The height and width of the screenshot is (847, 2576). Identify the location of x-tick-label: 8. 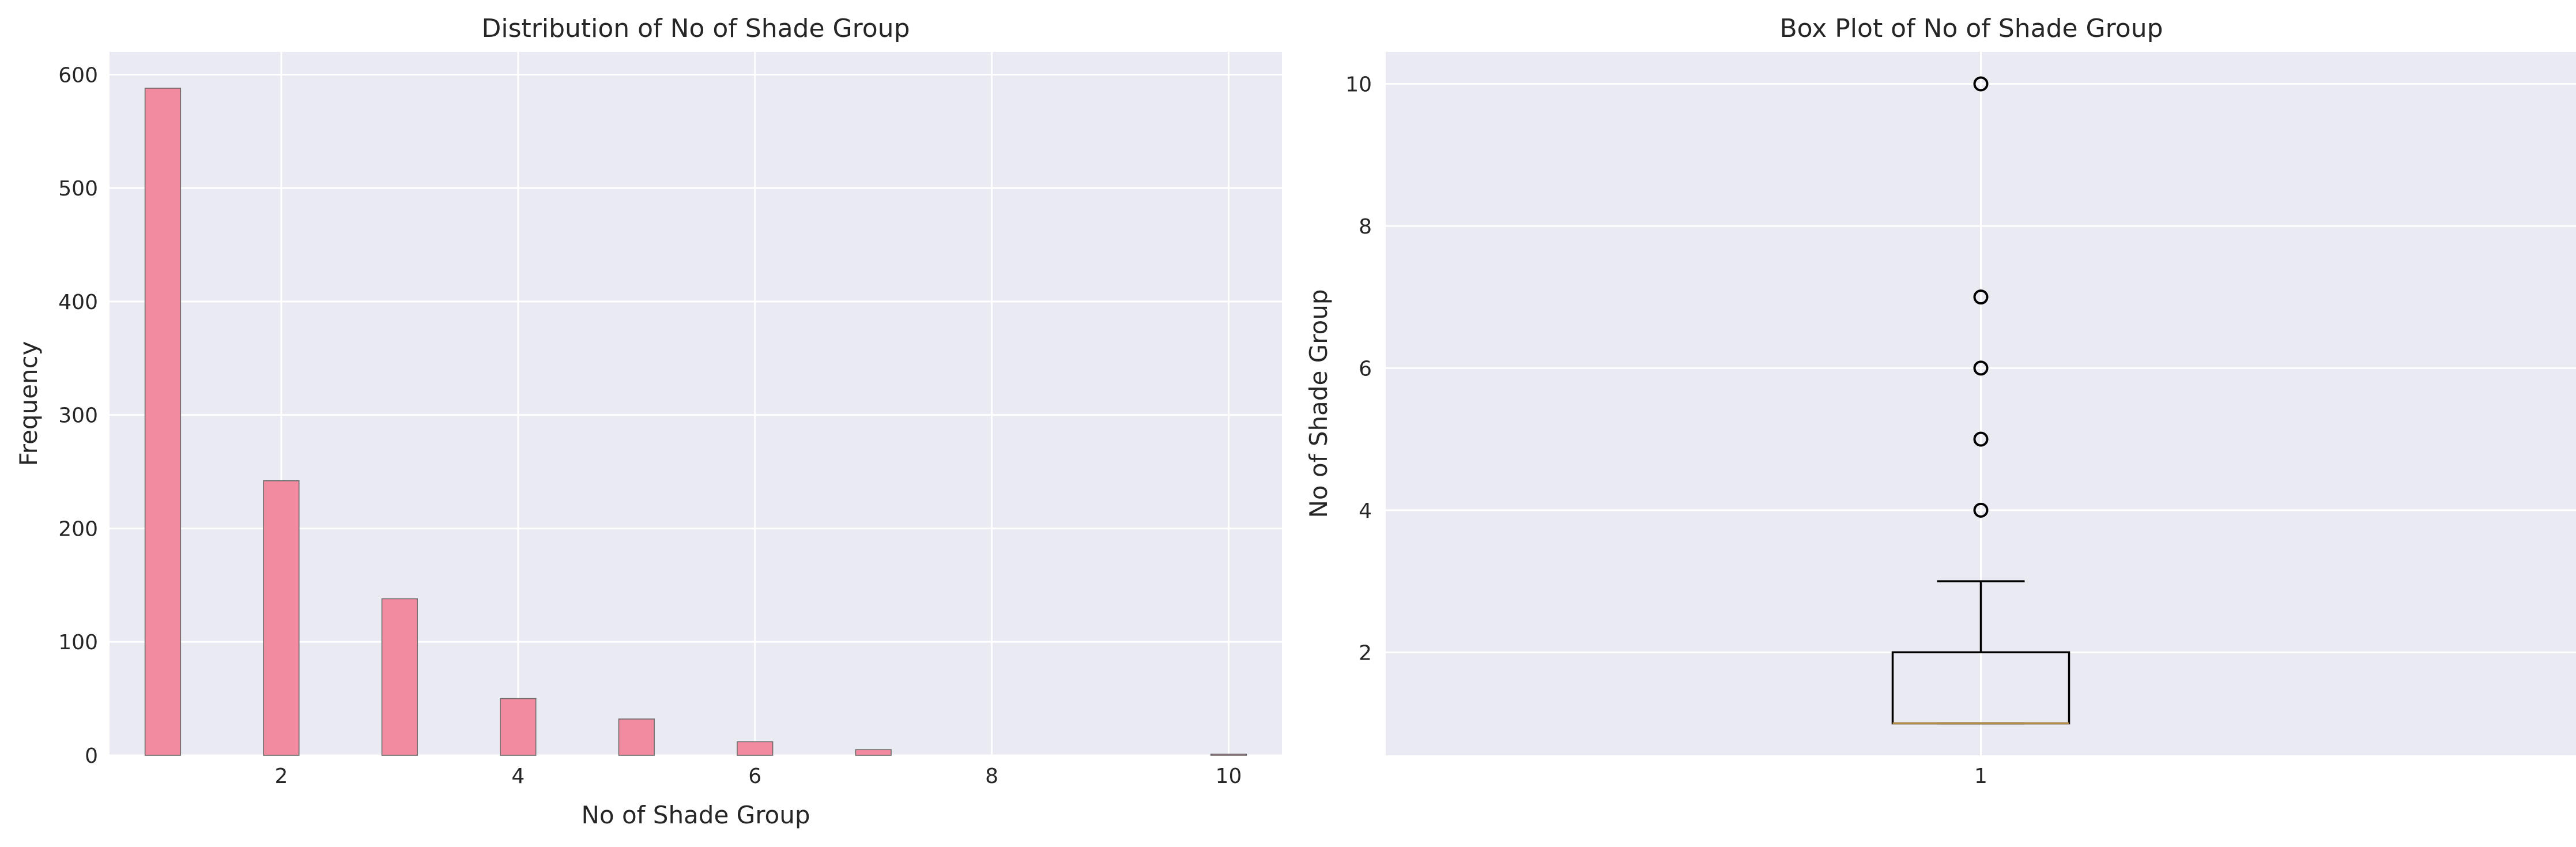
(991, 776).